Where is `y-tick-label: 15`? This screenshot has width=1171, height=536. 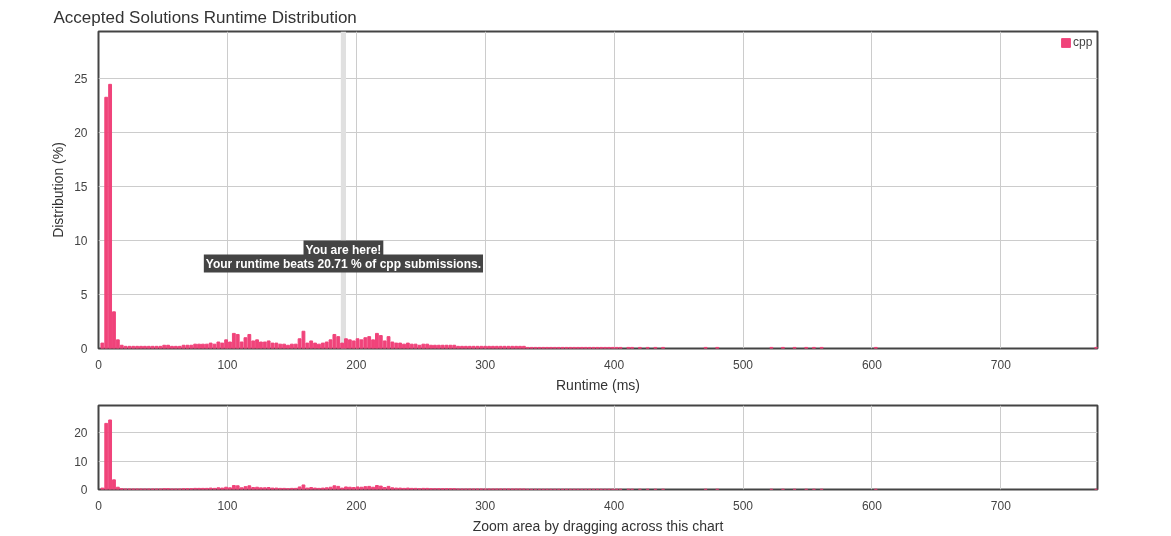
y-tick-label: 15 is located at coordinates (81, 187).